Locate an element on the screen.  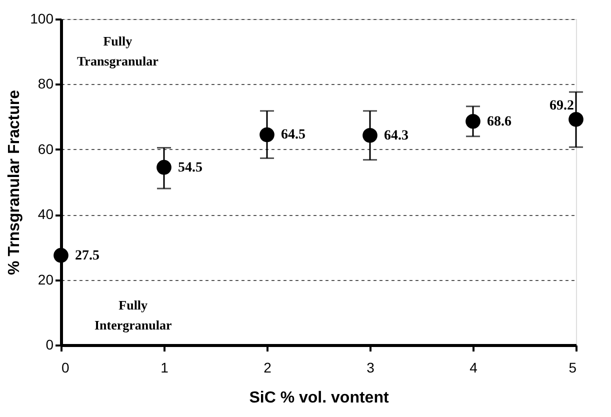
x-tick-label: 5 is located at coordinates (572, 368).